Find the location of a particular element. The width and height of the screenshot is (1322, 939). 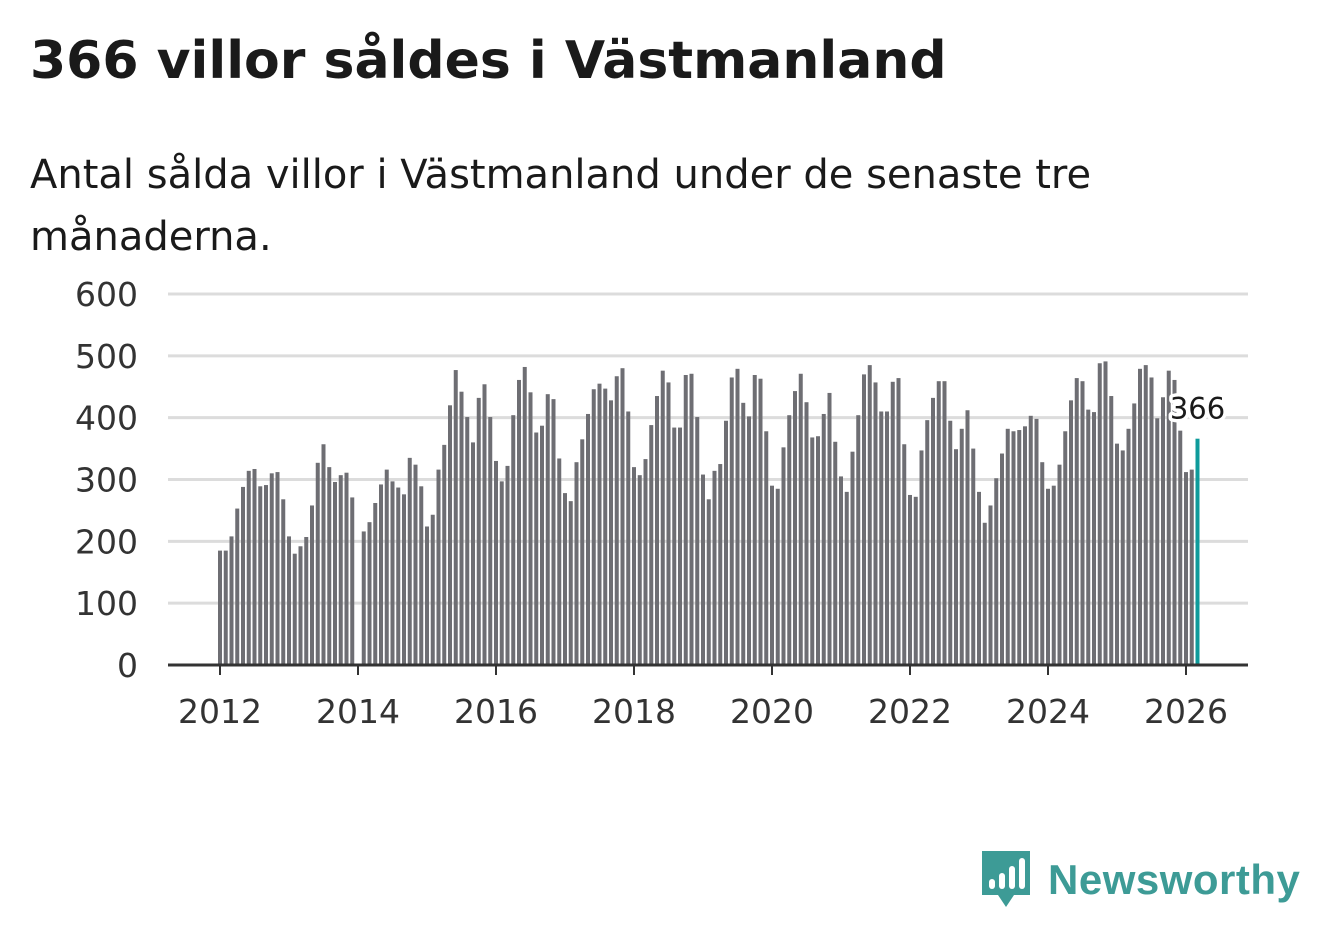

page-title: 366 villor såldes i Västmanland is located at coordinates (488, 61).